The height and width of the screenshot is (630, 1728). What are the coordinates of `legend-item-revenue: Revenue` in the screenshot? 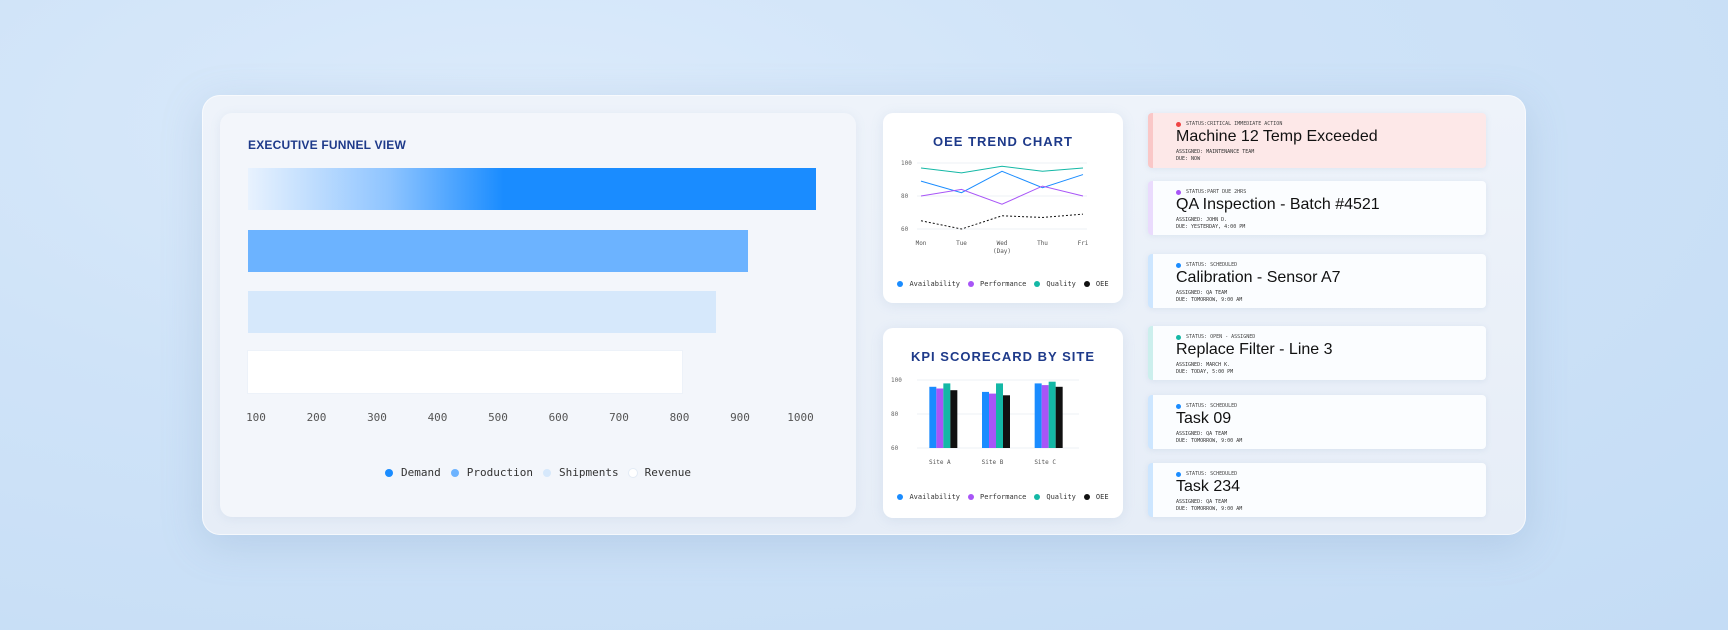 It's located at (659, 472).